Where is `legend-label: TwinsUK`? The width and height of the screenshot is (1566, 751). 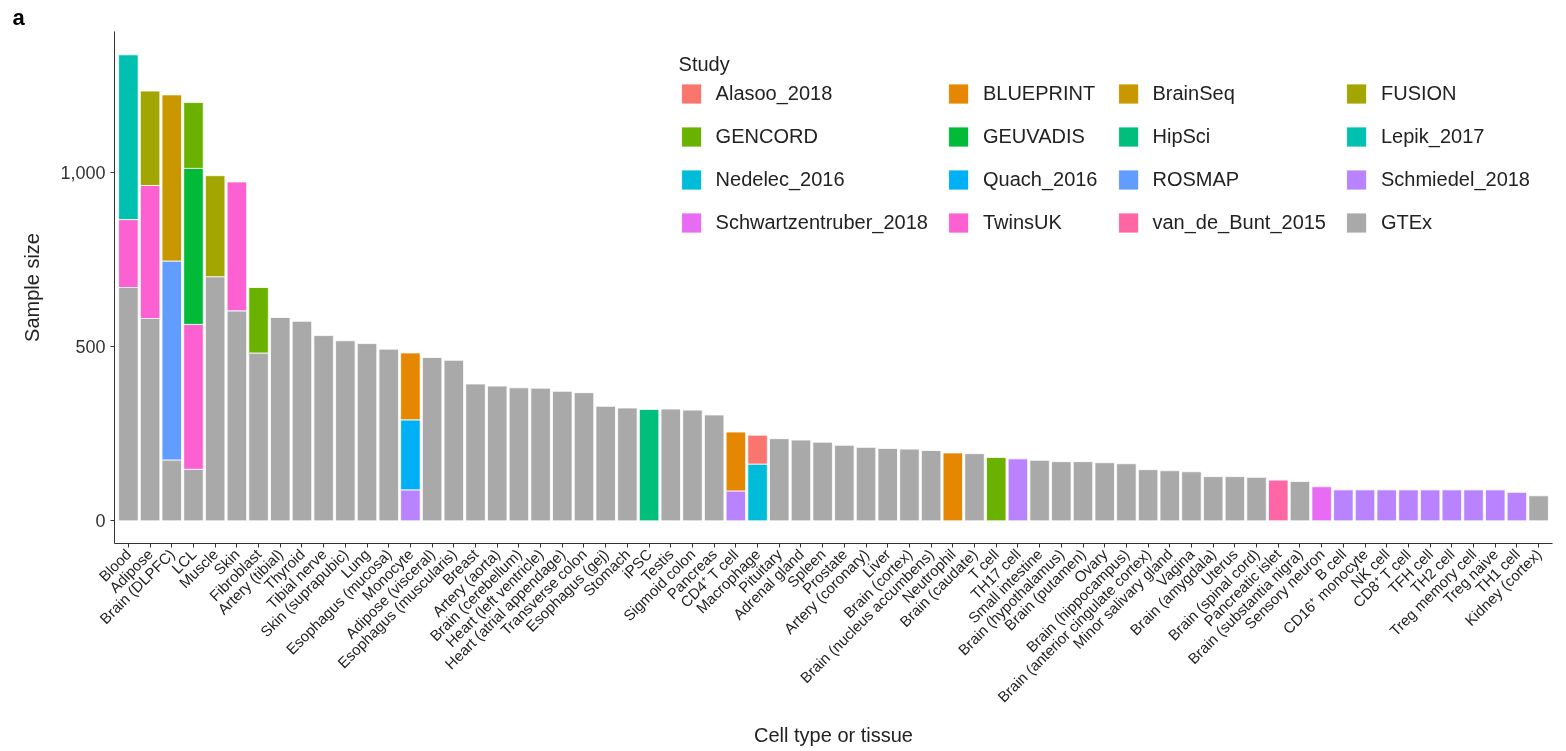 legend-label: TwinsUK is located at coordinates (1022, 222).